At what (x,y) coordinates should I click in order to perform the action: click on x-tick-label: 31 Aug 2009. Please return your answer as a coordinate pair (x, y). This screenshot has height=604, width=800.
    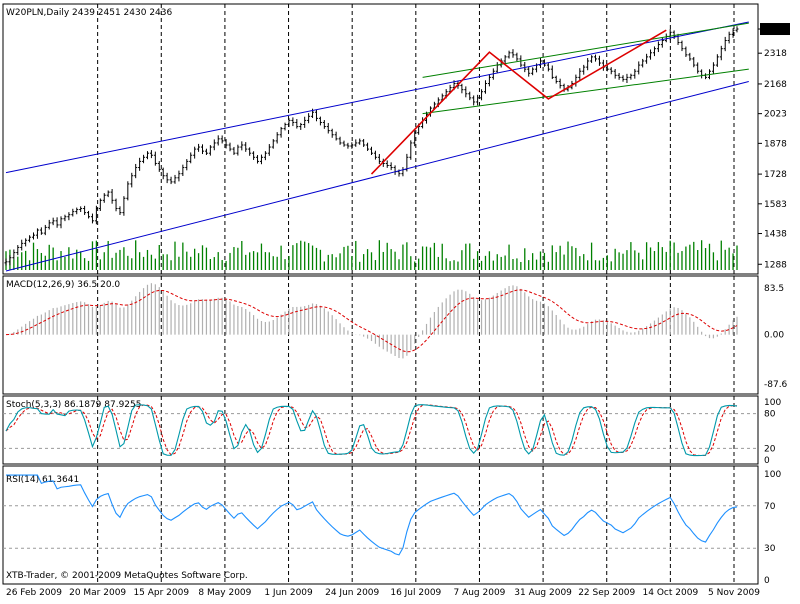
    Looking at the image, I should click on (543, 593).